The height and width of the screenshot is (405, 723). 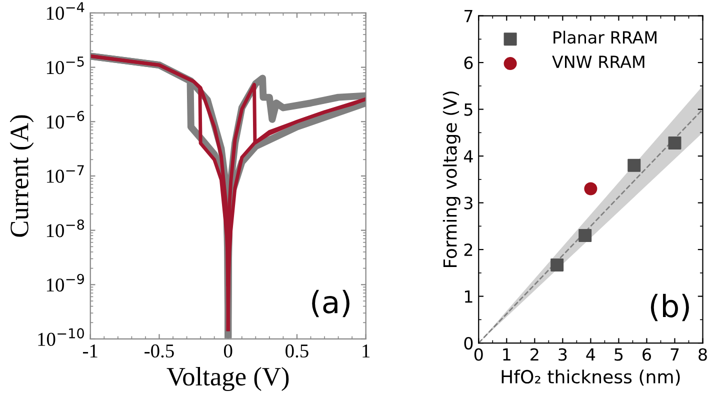 What do you see at coordinates (61, 337) in the screenshot?
I see `y-tick-label: 10$^{−10}$` at bounding box center [61, 337].